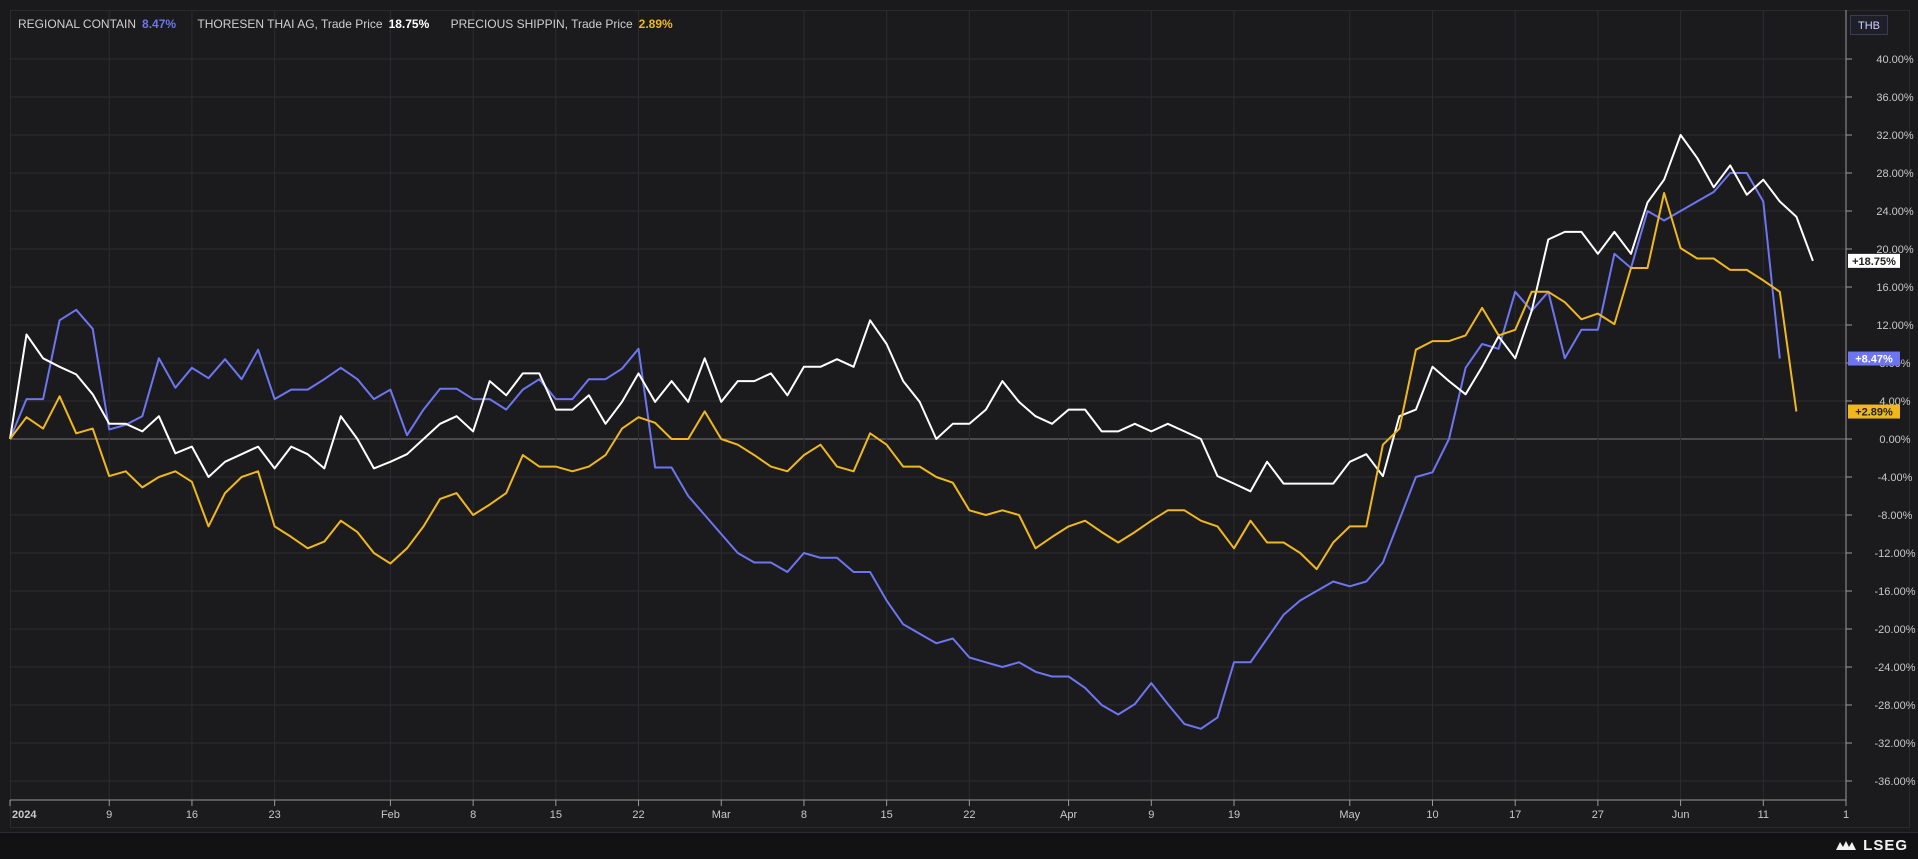  I want to click on brand-logo: LSEG, so click(1871, 845).